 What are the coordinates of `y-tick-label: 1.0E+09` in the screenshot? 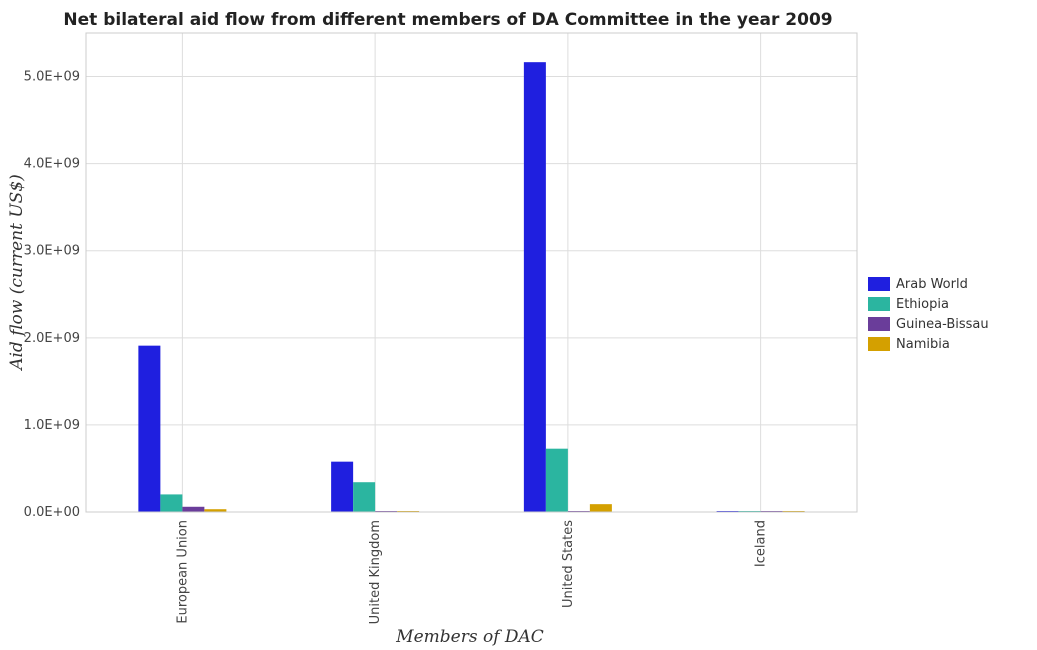 It's located at (52, 425).